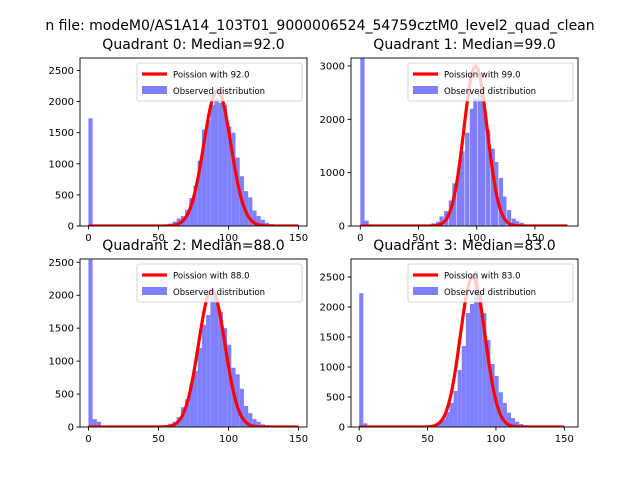 The width and height of the screenshot is (640, 480). Describe the element at coordinates (464, 246) in the screenshot. I see `panel-title: Quadrant 3: Median=83.0` at that location.